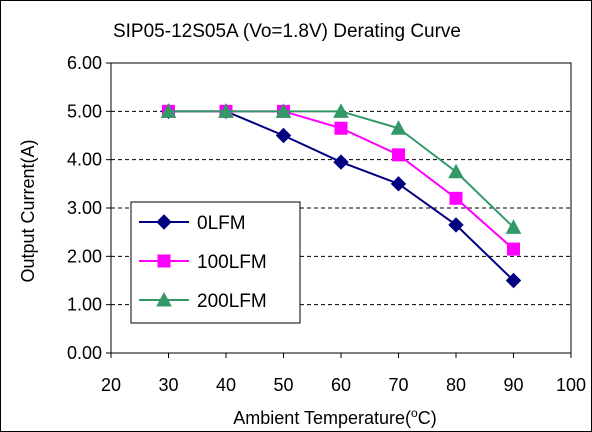  What do you see at coordinates (168, 385) in the screenshot?
I see `x-tick-label: 30` at bounding box center [168, 385].